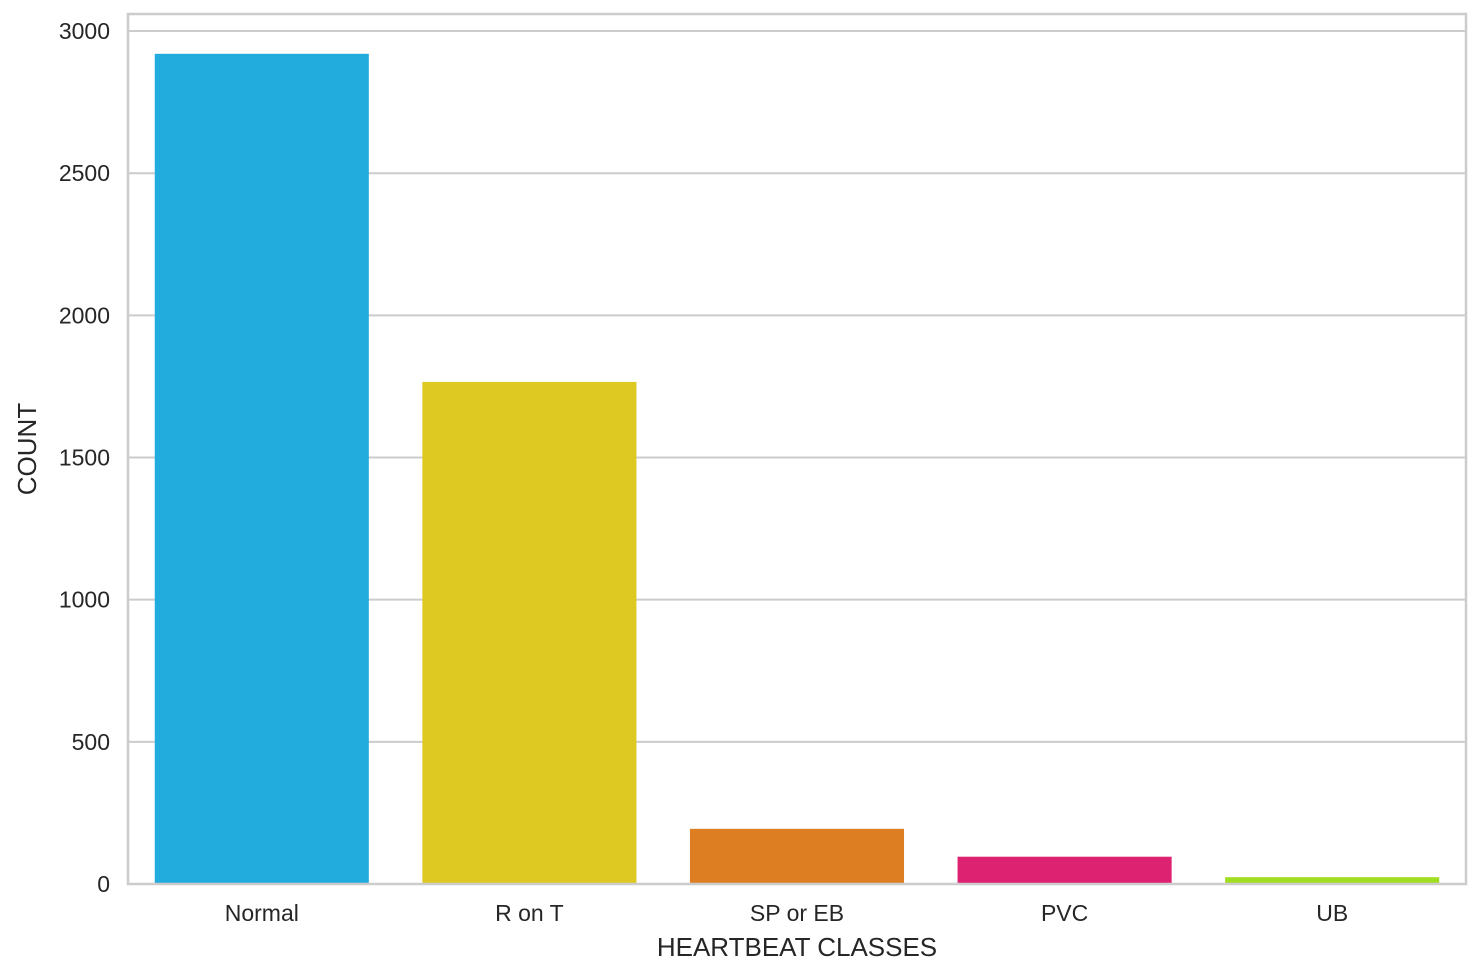 The image size is (1481, 977). What do you see at coordinates (1332, 913) in the screenshot?
I see `x-tick-label: UB` at bounding box center [1332, 913].